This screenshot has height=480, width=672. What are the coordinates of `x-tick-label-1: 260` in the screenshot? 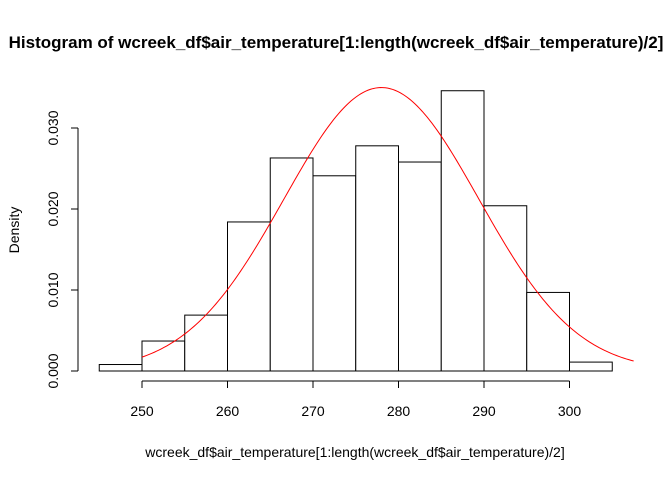 It's located at (228, 411).